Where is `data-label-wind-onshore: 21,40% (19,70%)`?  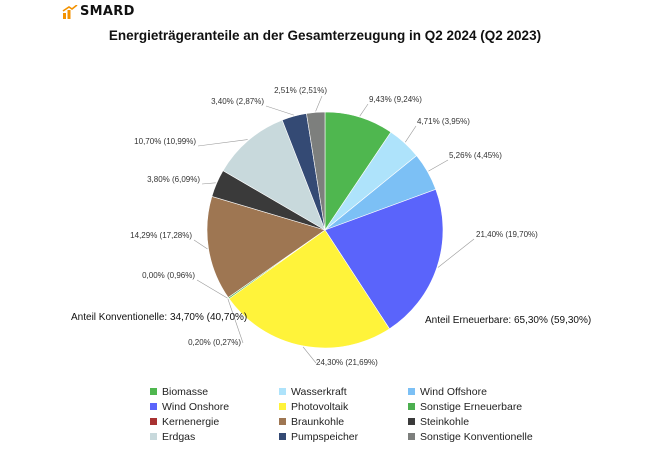
data-label-wind-onshore: 21,40% (19,70%) is located at coordinates (507, 234).